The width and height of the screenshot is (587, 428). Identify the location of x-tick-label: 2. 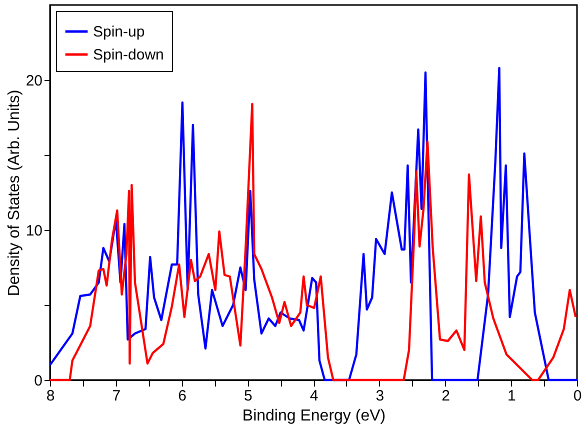
(446, 396).